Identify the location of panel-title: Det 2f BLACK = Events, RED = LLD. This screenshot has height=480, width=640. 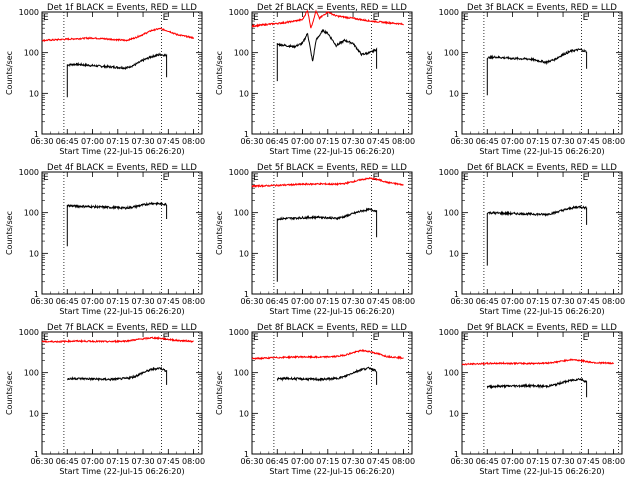
(332, 8).